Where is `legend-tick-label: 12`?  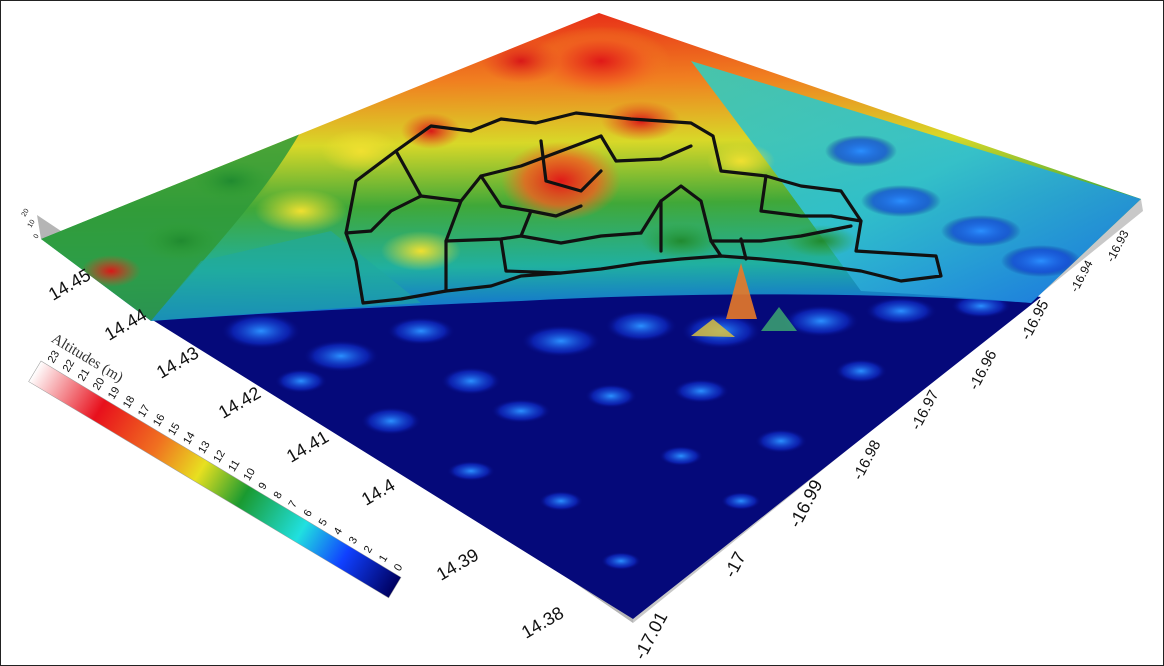
legend-tick-label: 12 is located at coordinates (219, 456).